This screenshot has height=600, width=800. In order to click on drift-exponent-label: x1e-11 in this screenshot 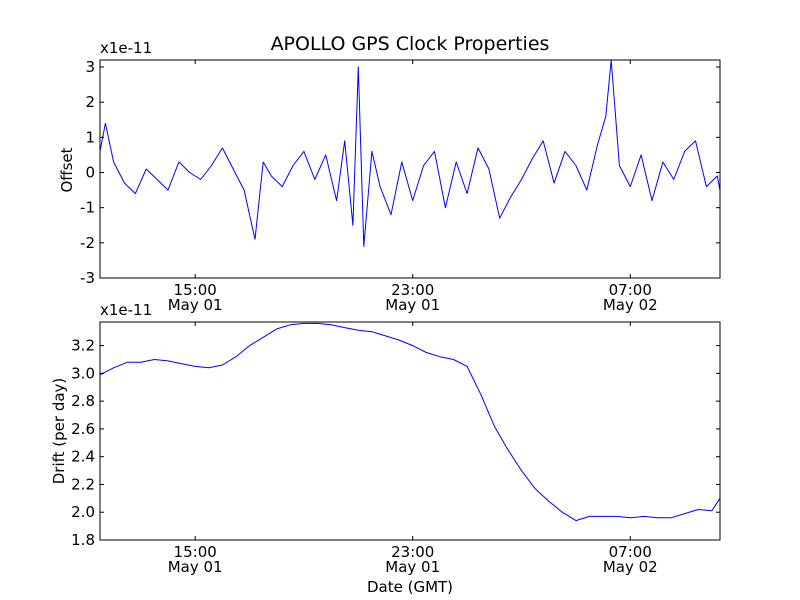, I will do `click(126, 310)`.